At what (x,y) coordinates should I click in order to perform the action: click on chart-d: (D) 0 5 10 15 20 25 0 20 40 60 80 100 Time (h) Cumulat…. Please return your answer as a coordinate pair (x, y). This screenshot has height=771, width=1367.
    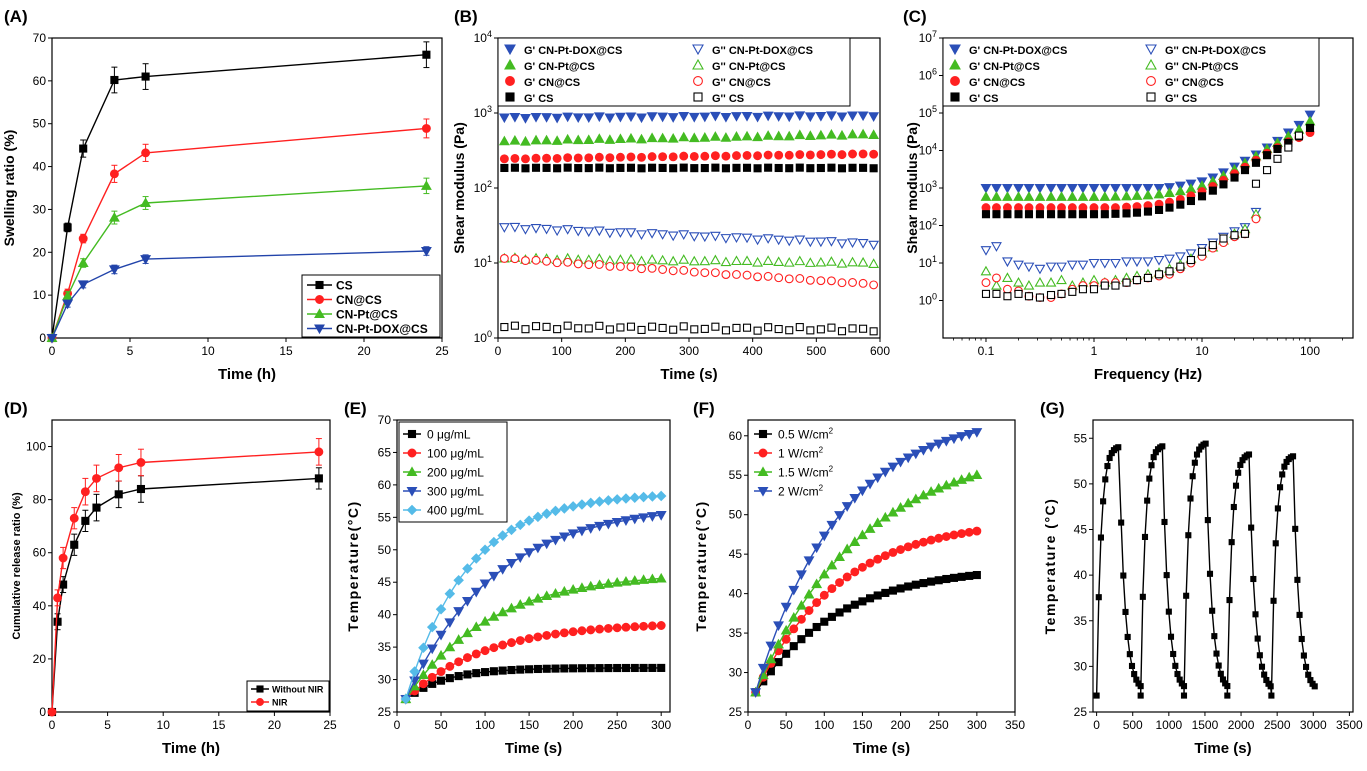
    Looking at the image, I should click on (170, 578).